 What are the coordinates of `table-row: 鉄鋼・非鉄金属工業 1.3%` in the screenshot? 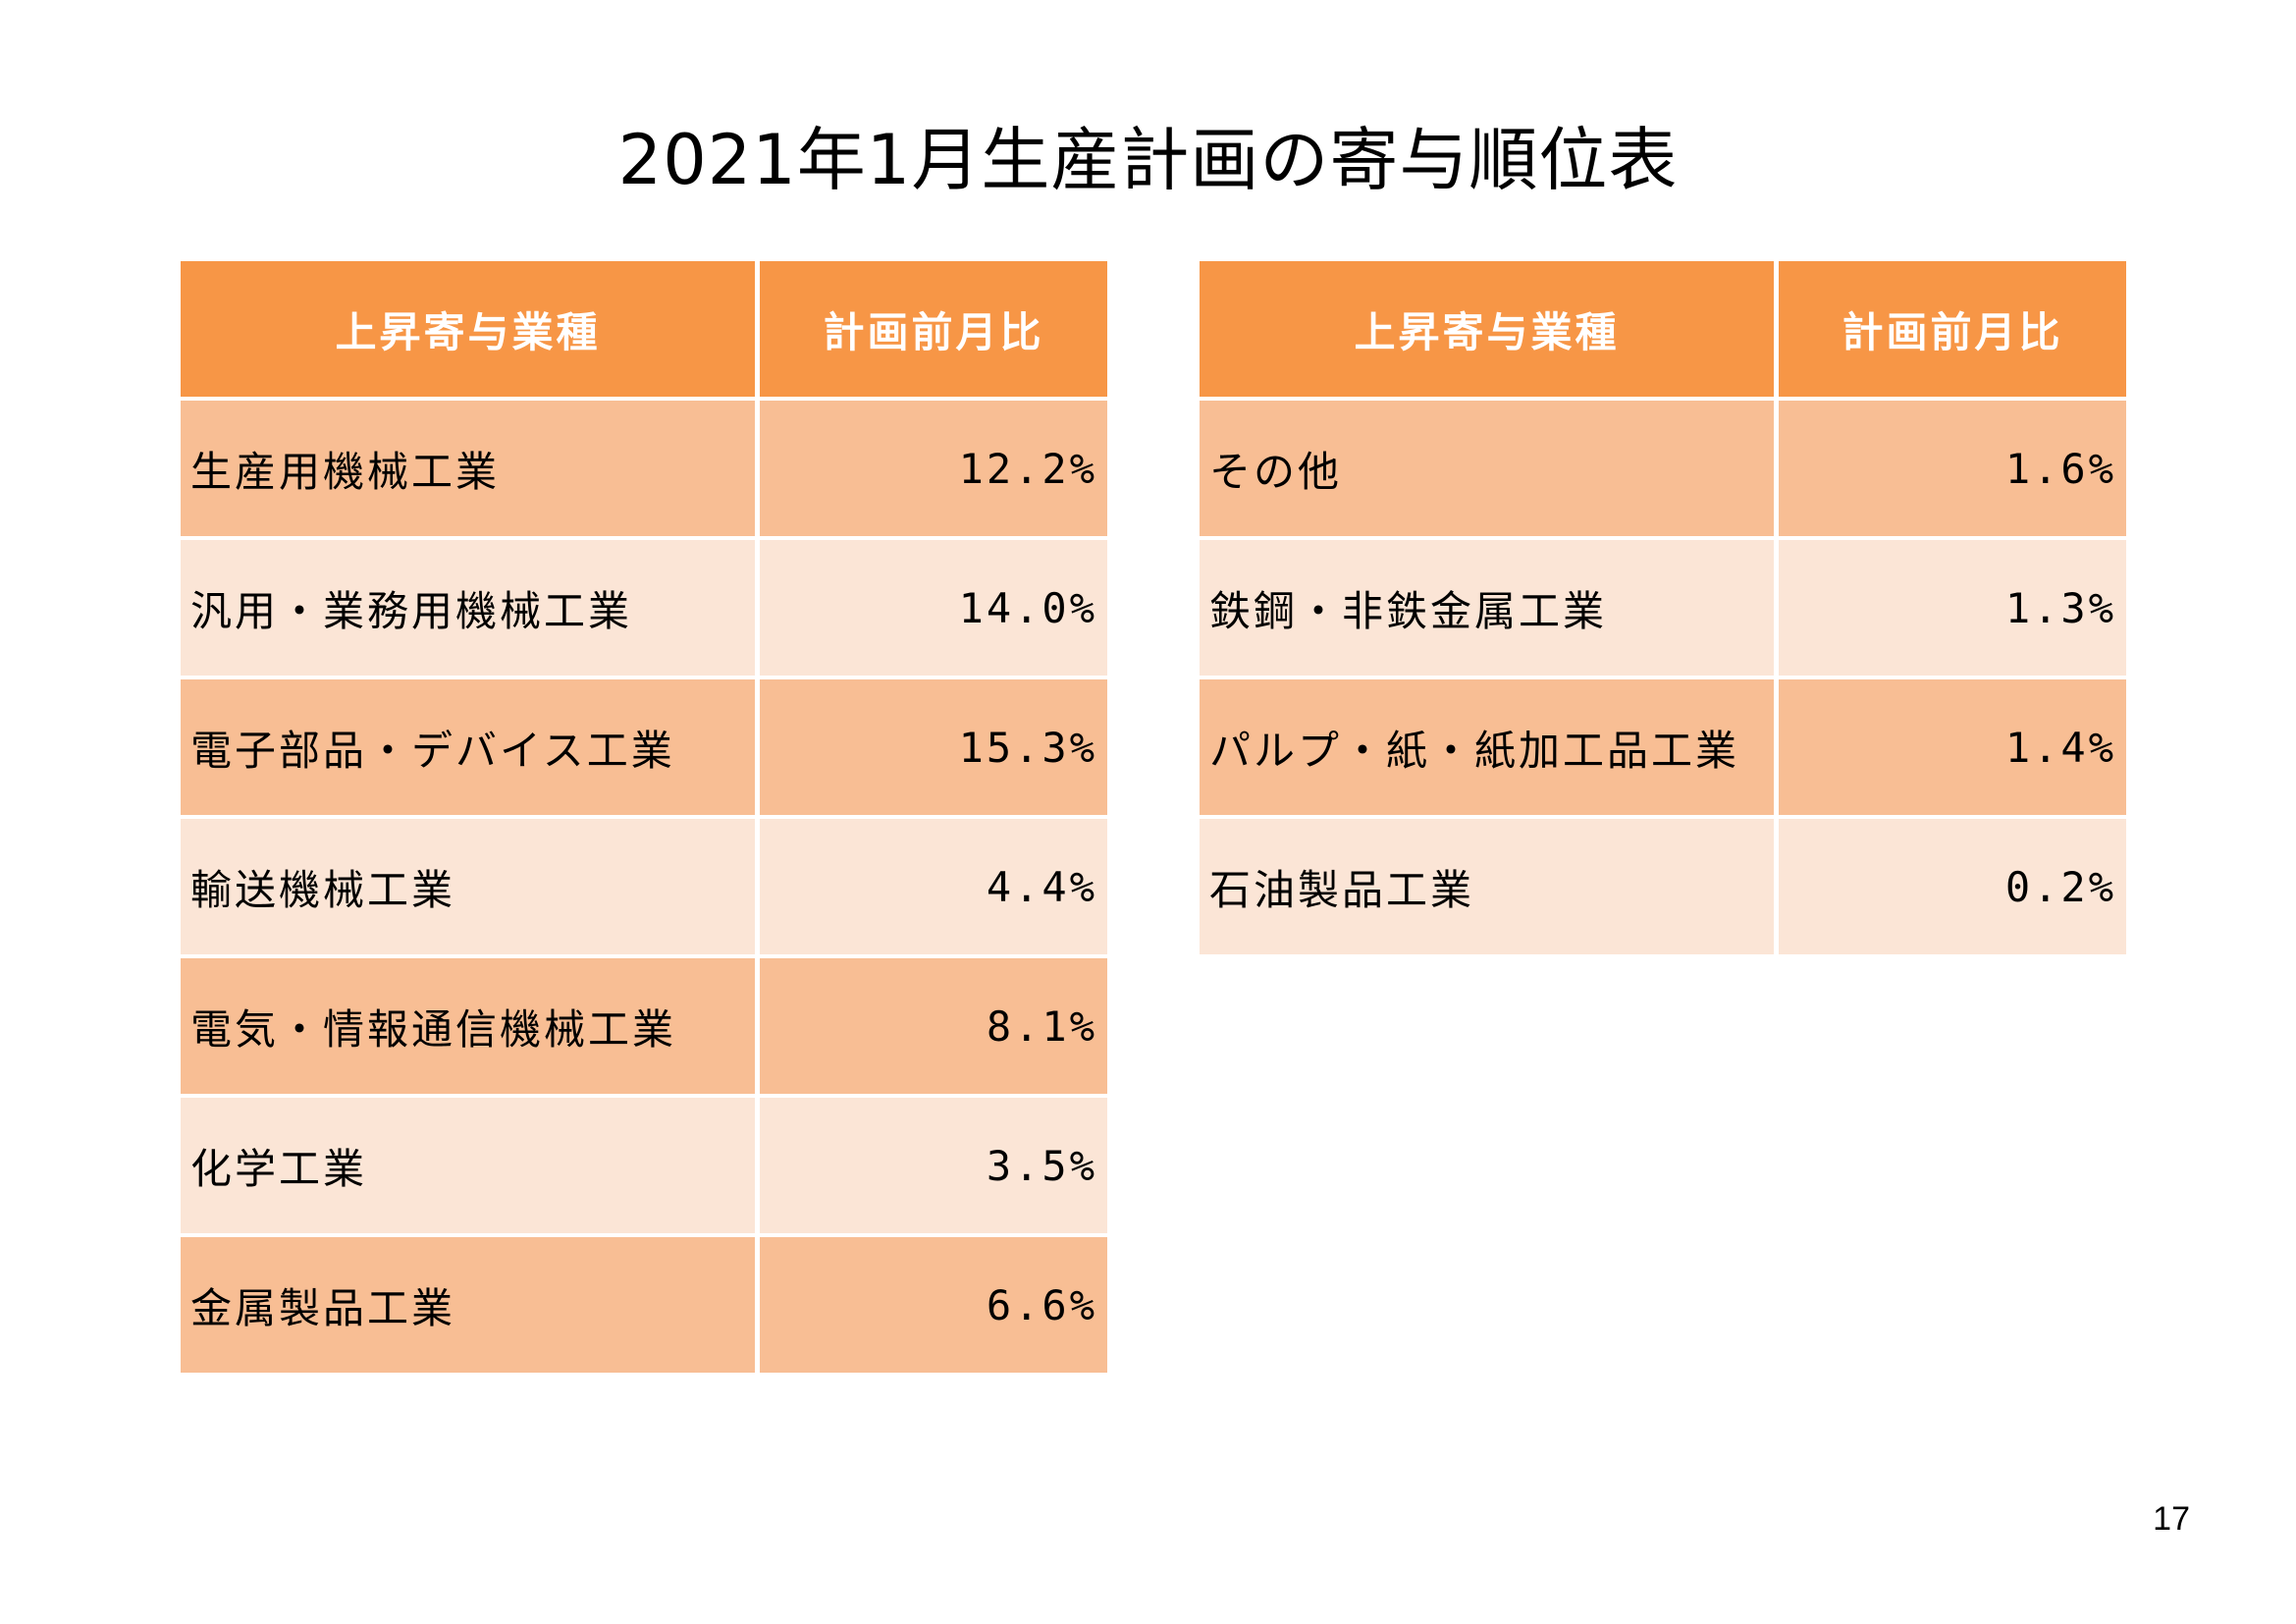 It's located at (1663, 608).